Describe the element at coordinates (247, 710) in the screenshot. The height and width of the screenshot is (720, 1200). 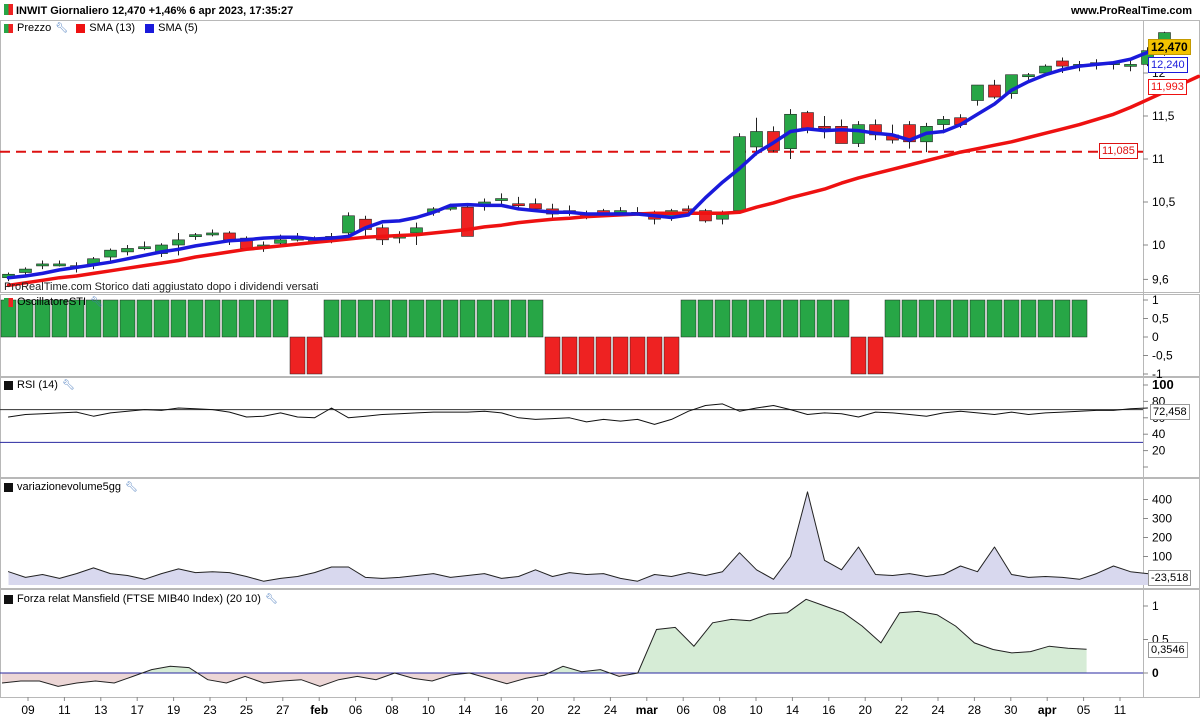
I see `x-tick-label: 25` at that location.